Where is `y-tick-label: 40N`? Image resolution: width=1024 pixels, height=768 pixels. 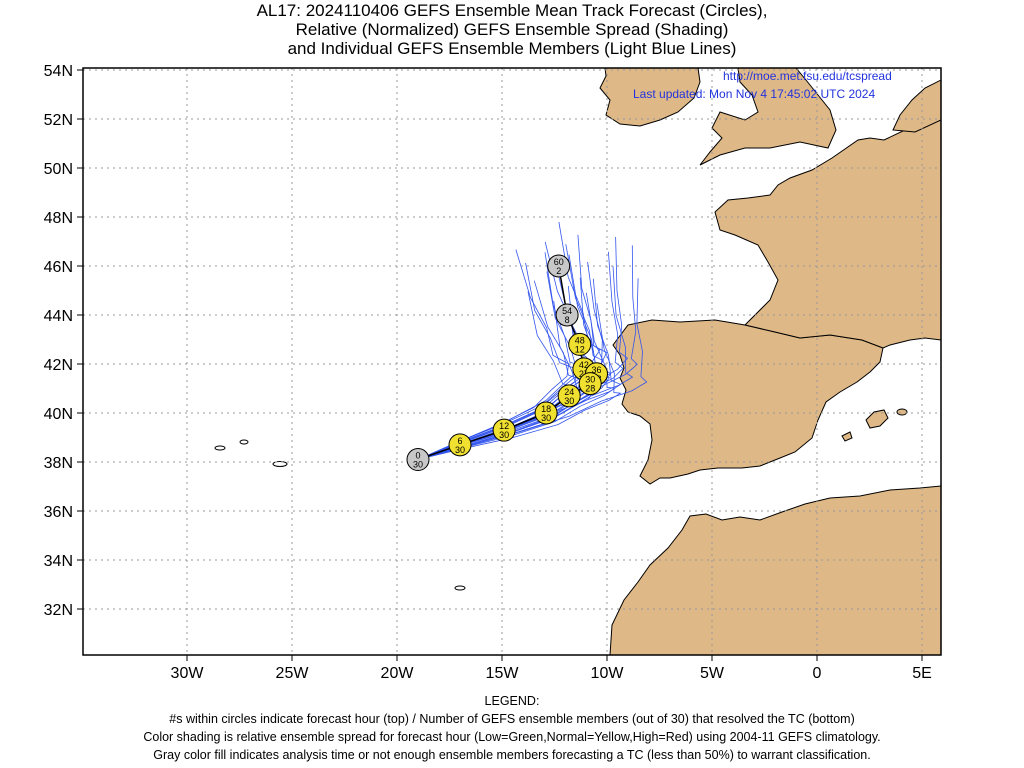 y-tick-label: 40N is located at coordinates (58, 414).